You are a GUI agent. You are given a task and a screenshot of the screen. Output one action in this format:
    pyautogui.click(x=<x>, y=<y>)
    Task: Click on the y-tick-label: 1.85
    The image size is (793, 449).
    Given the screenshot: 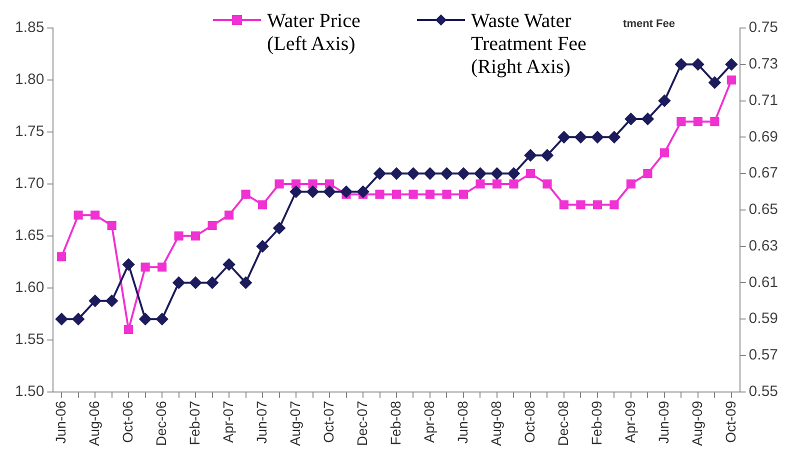 What is the action you would take?
    pyautogui.click(x=29, y=27)
    